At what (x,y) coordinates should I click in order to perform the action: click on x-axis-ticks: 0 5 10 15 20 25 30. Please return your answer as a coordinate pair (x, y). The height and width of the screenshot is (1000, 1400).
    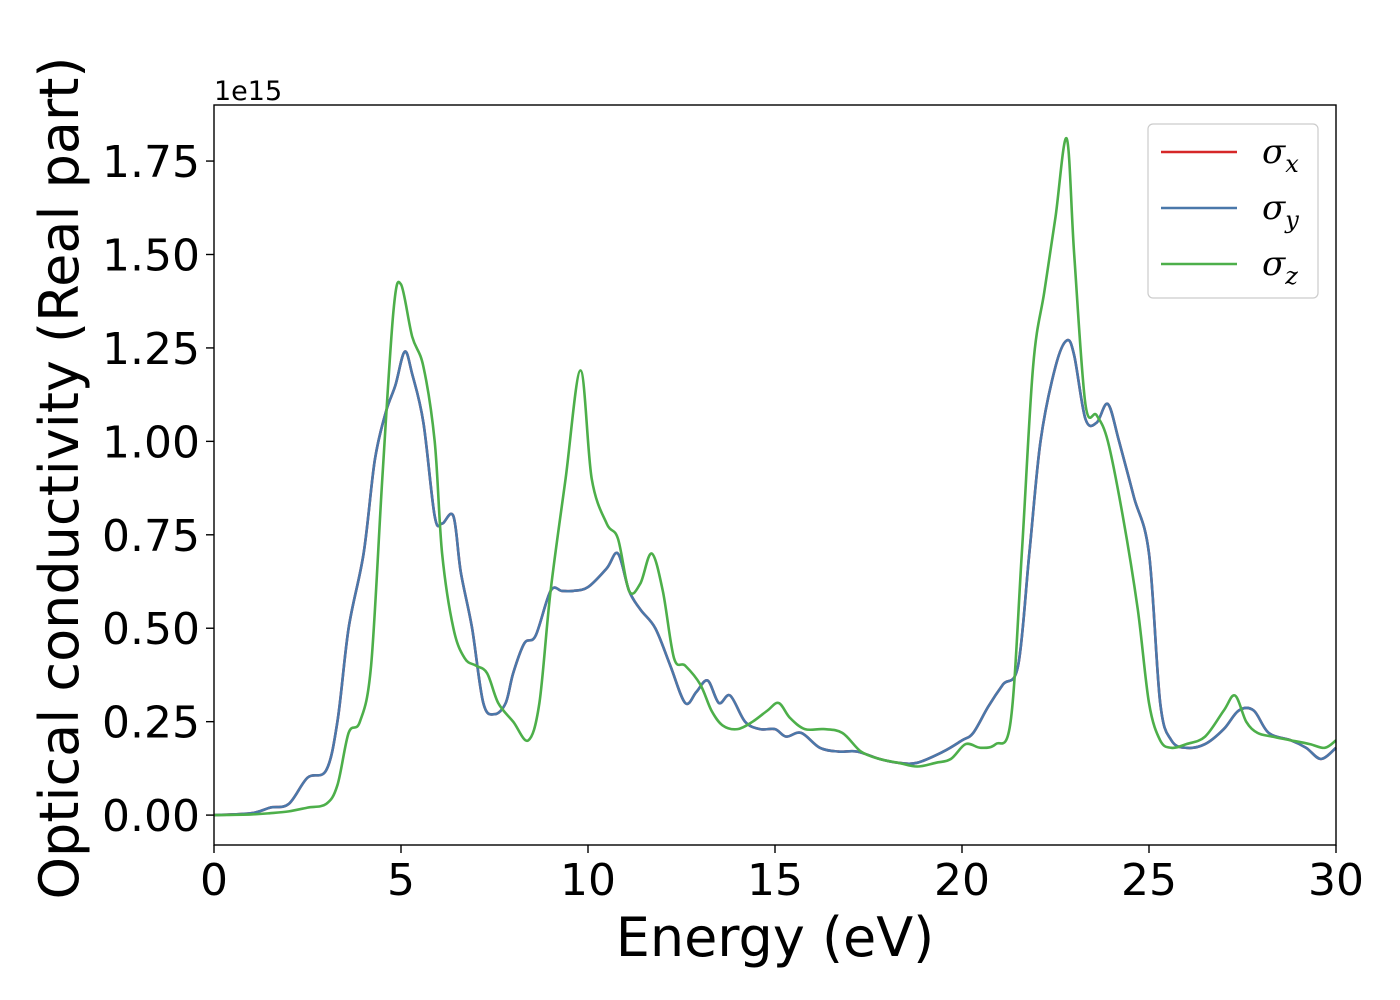
    Looking at the image, I should click on (782, 875).